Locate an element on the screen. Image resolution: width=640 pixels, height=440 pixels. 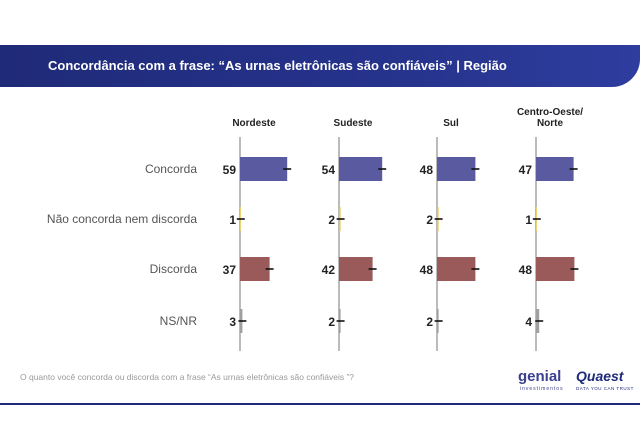
row-label: Não concorda nem discorda is located at coordinates (122, 219).